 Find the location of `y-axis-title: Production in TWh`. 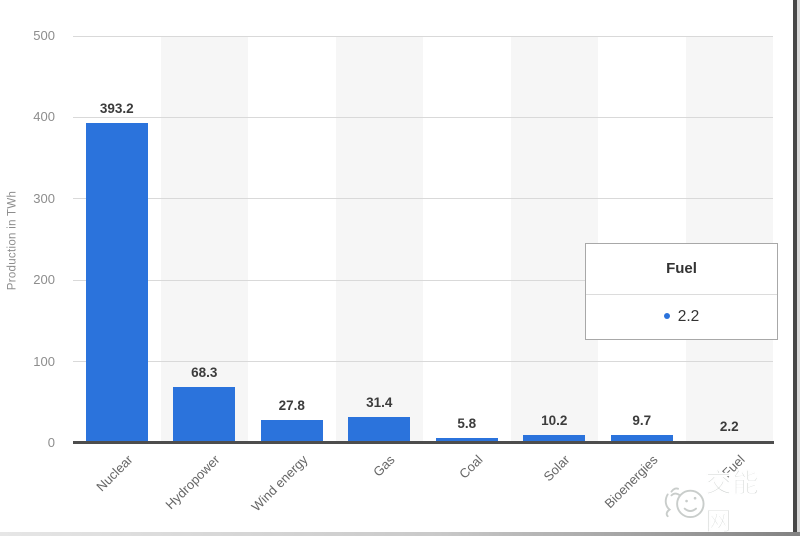

y-axis-title: Production in TWh is located at coordinates (12, 240).